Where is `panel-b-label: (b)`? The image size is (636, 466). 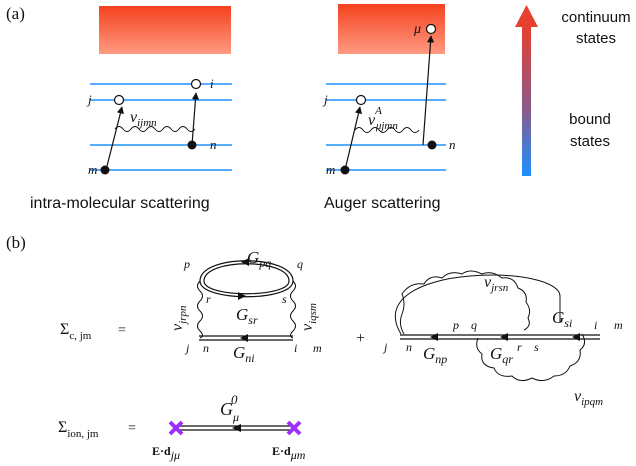 panel-b-label: (b) is located at coordinates (16, 242).